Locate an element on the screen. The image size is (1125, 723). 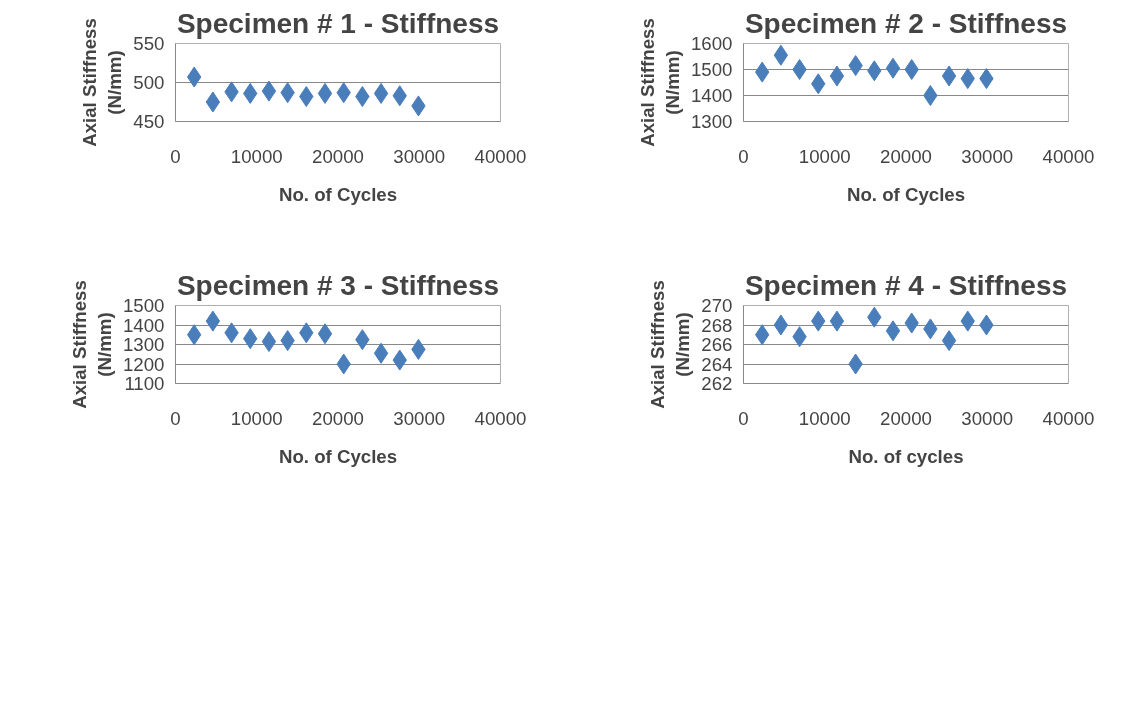
y-tick-label: 266 is located at coordinates (717, 344).